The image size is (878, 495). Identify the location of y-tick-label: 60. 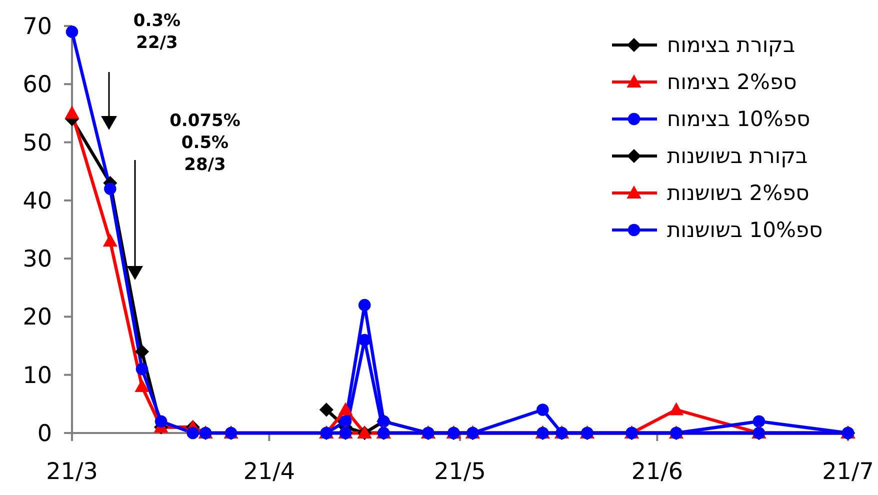
(37, 85).